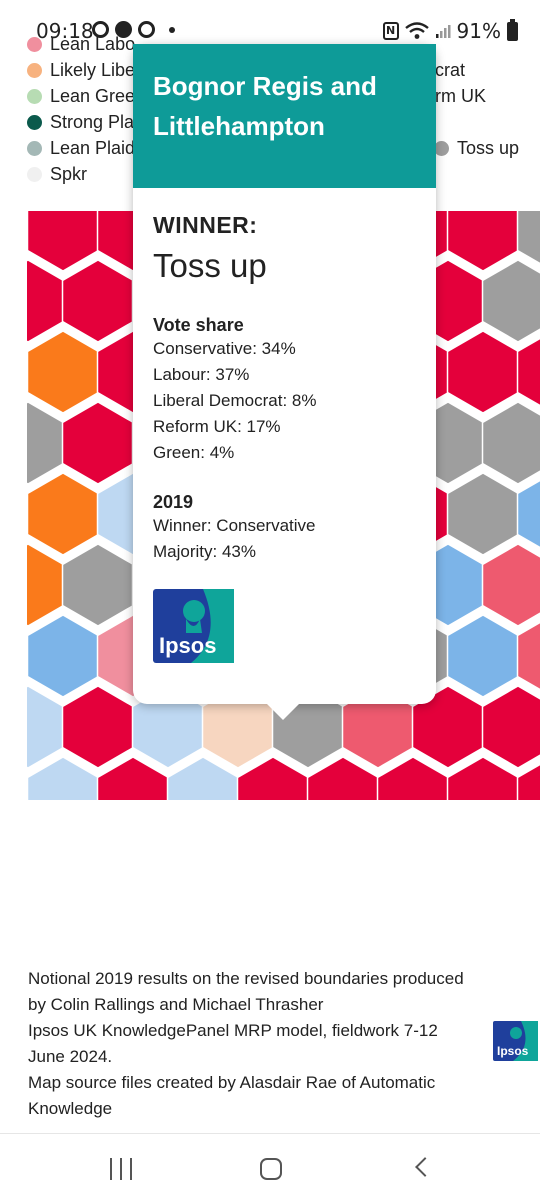  I want to click on legend-item: crat, so click(450, 70).